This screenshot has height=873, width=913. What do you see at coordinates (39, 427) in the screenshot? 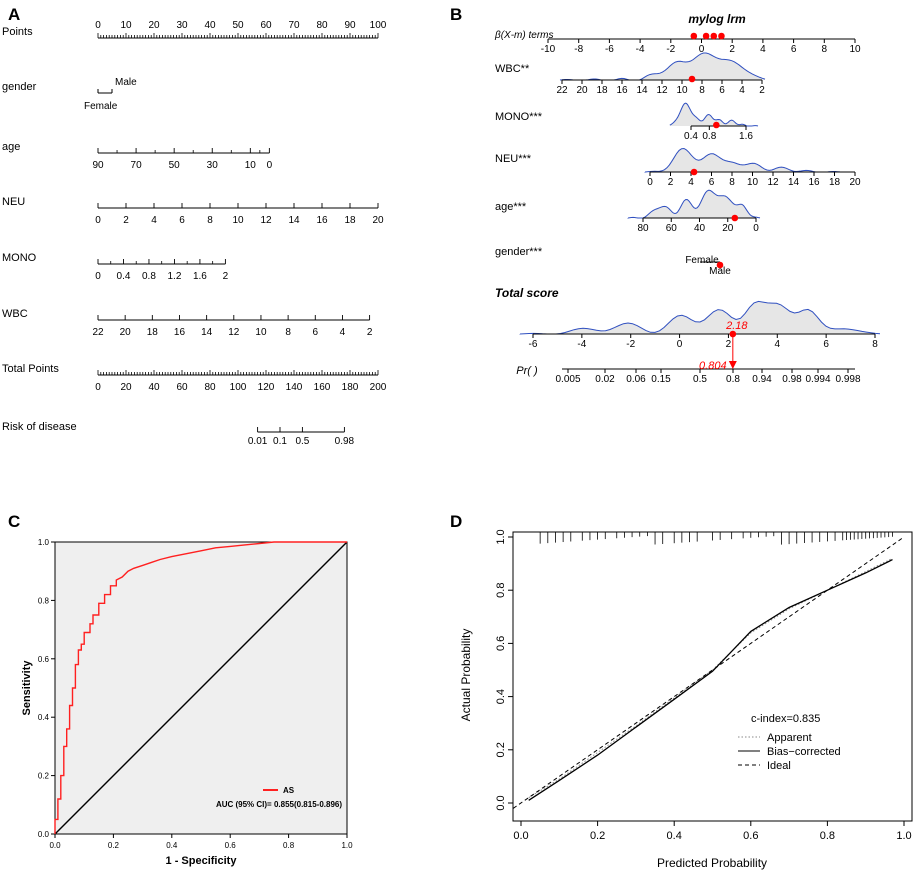
I see `row-label: Risk of disease` at bounding box center [39, 427].